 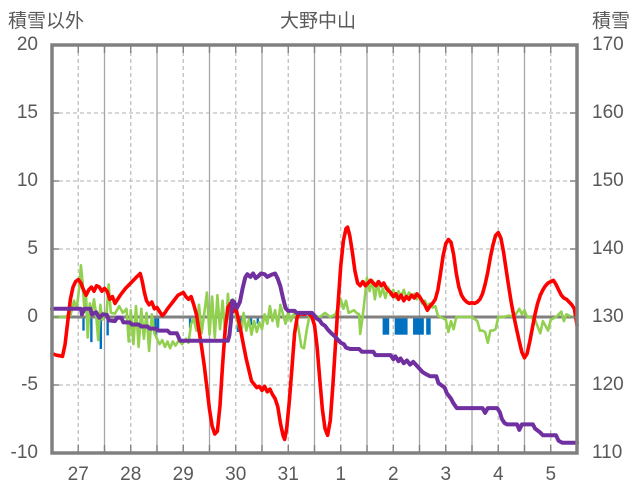 What do you see at coordinates (236, 474) in the screenshot?
I see `x-axis-tick-label: 30` at bounding box center [236, 474].